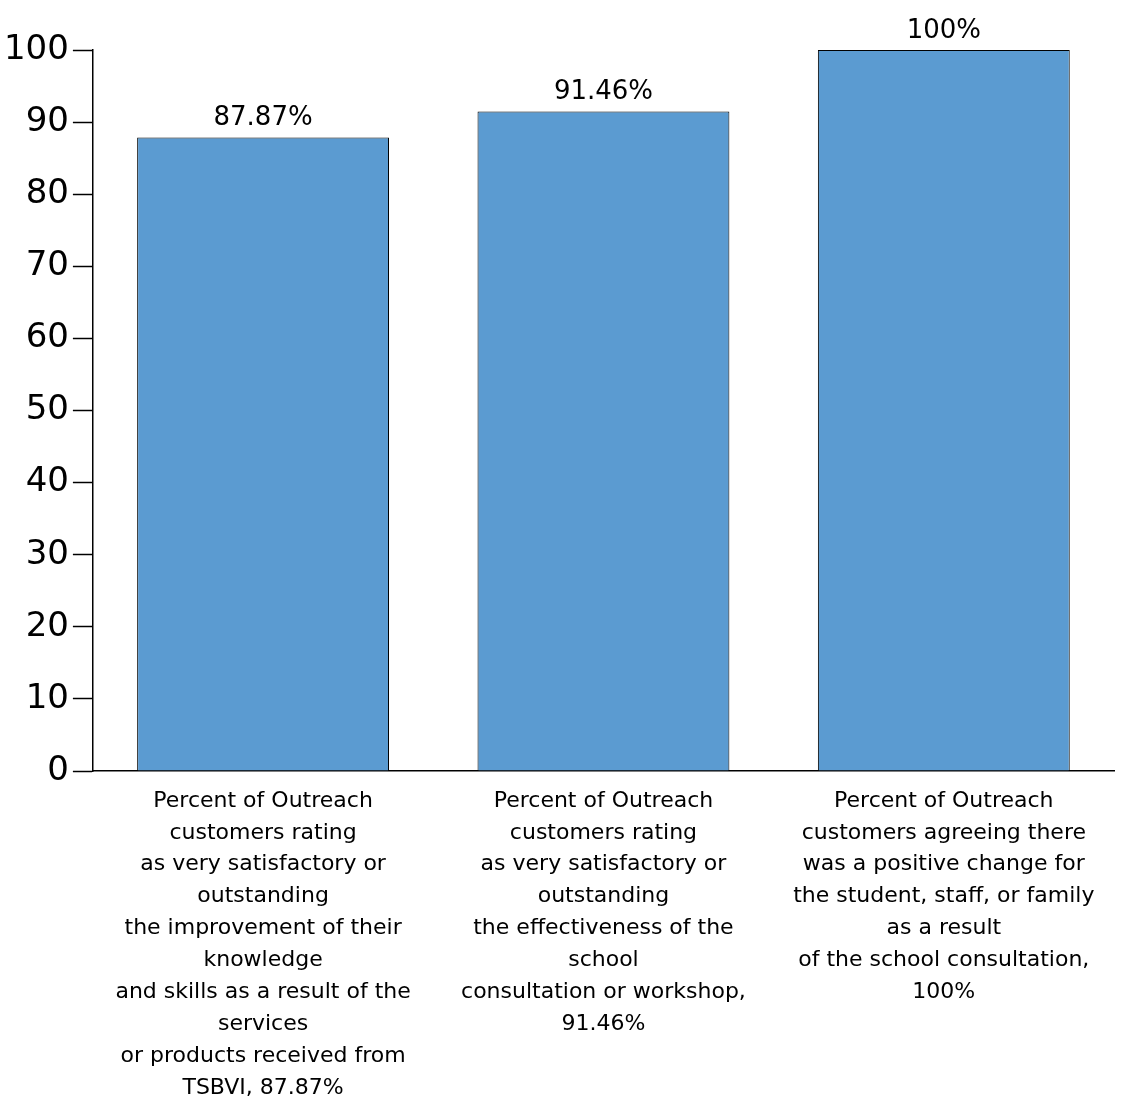 This screenshot has height=1118, width=1130. What do you see at coordinates (47, 335) in the screenshot?
I see `y-tick-label: 60` at bounding box center [47, 335].